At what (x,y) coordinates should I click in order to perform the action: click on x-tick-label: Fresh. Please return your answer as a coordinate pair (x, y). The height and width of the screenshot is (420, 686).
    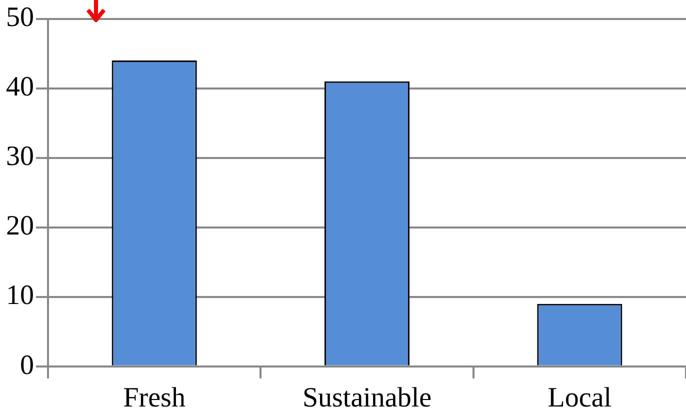
    Looking at the image, I should click on (154, 398).